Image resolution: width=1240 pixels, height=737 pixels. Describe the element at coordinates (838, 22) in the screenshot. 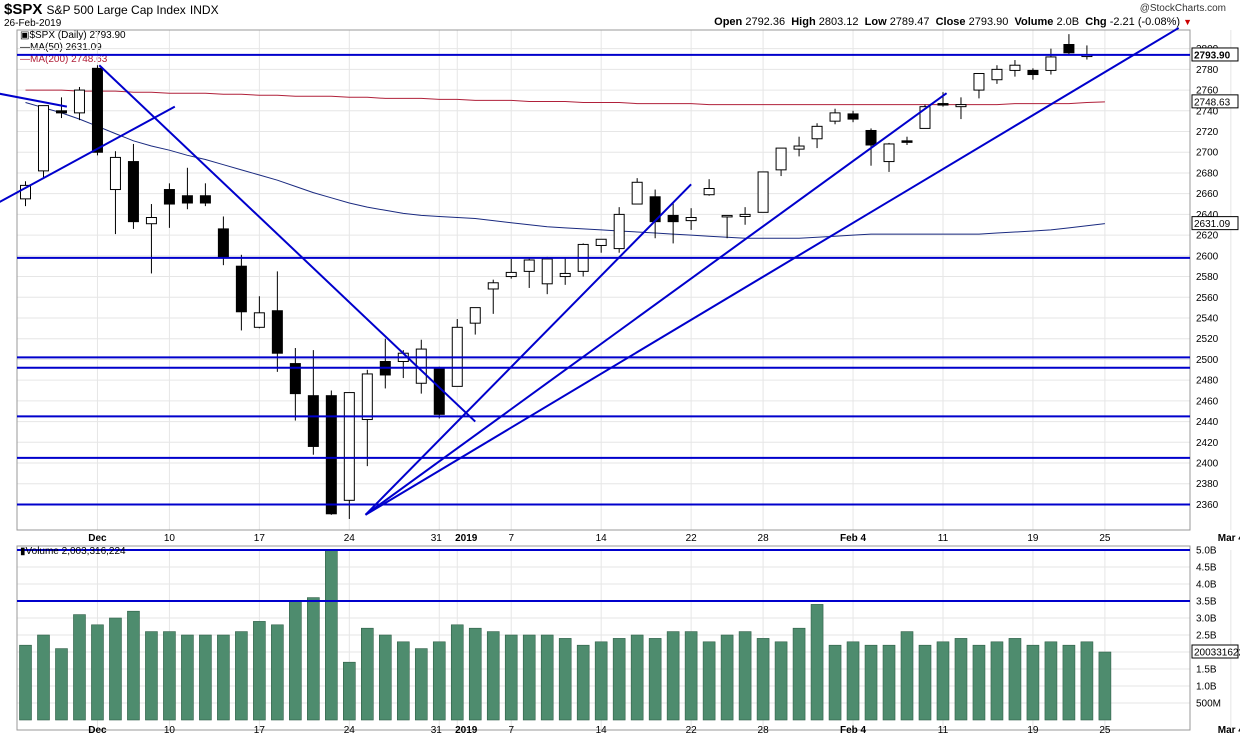

I see `high-value: 2803.12` at that location.